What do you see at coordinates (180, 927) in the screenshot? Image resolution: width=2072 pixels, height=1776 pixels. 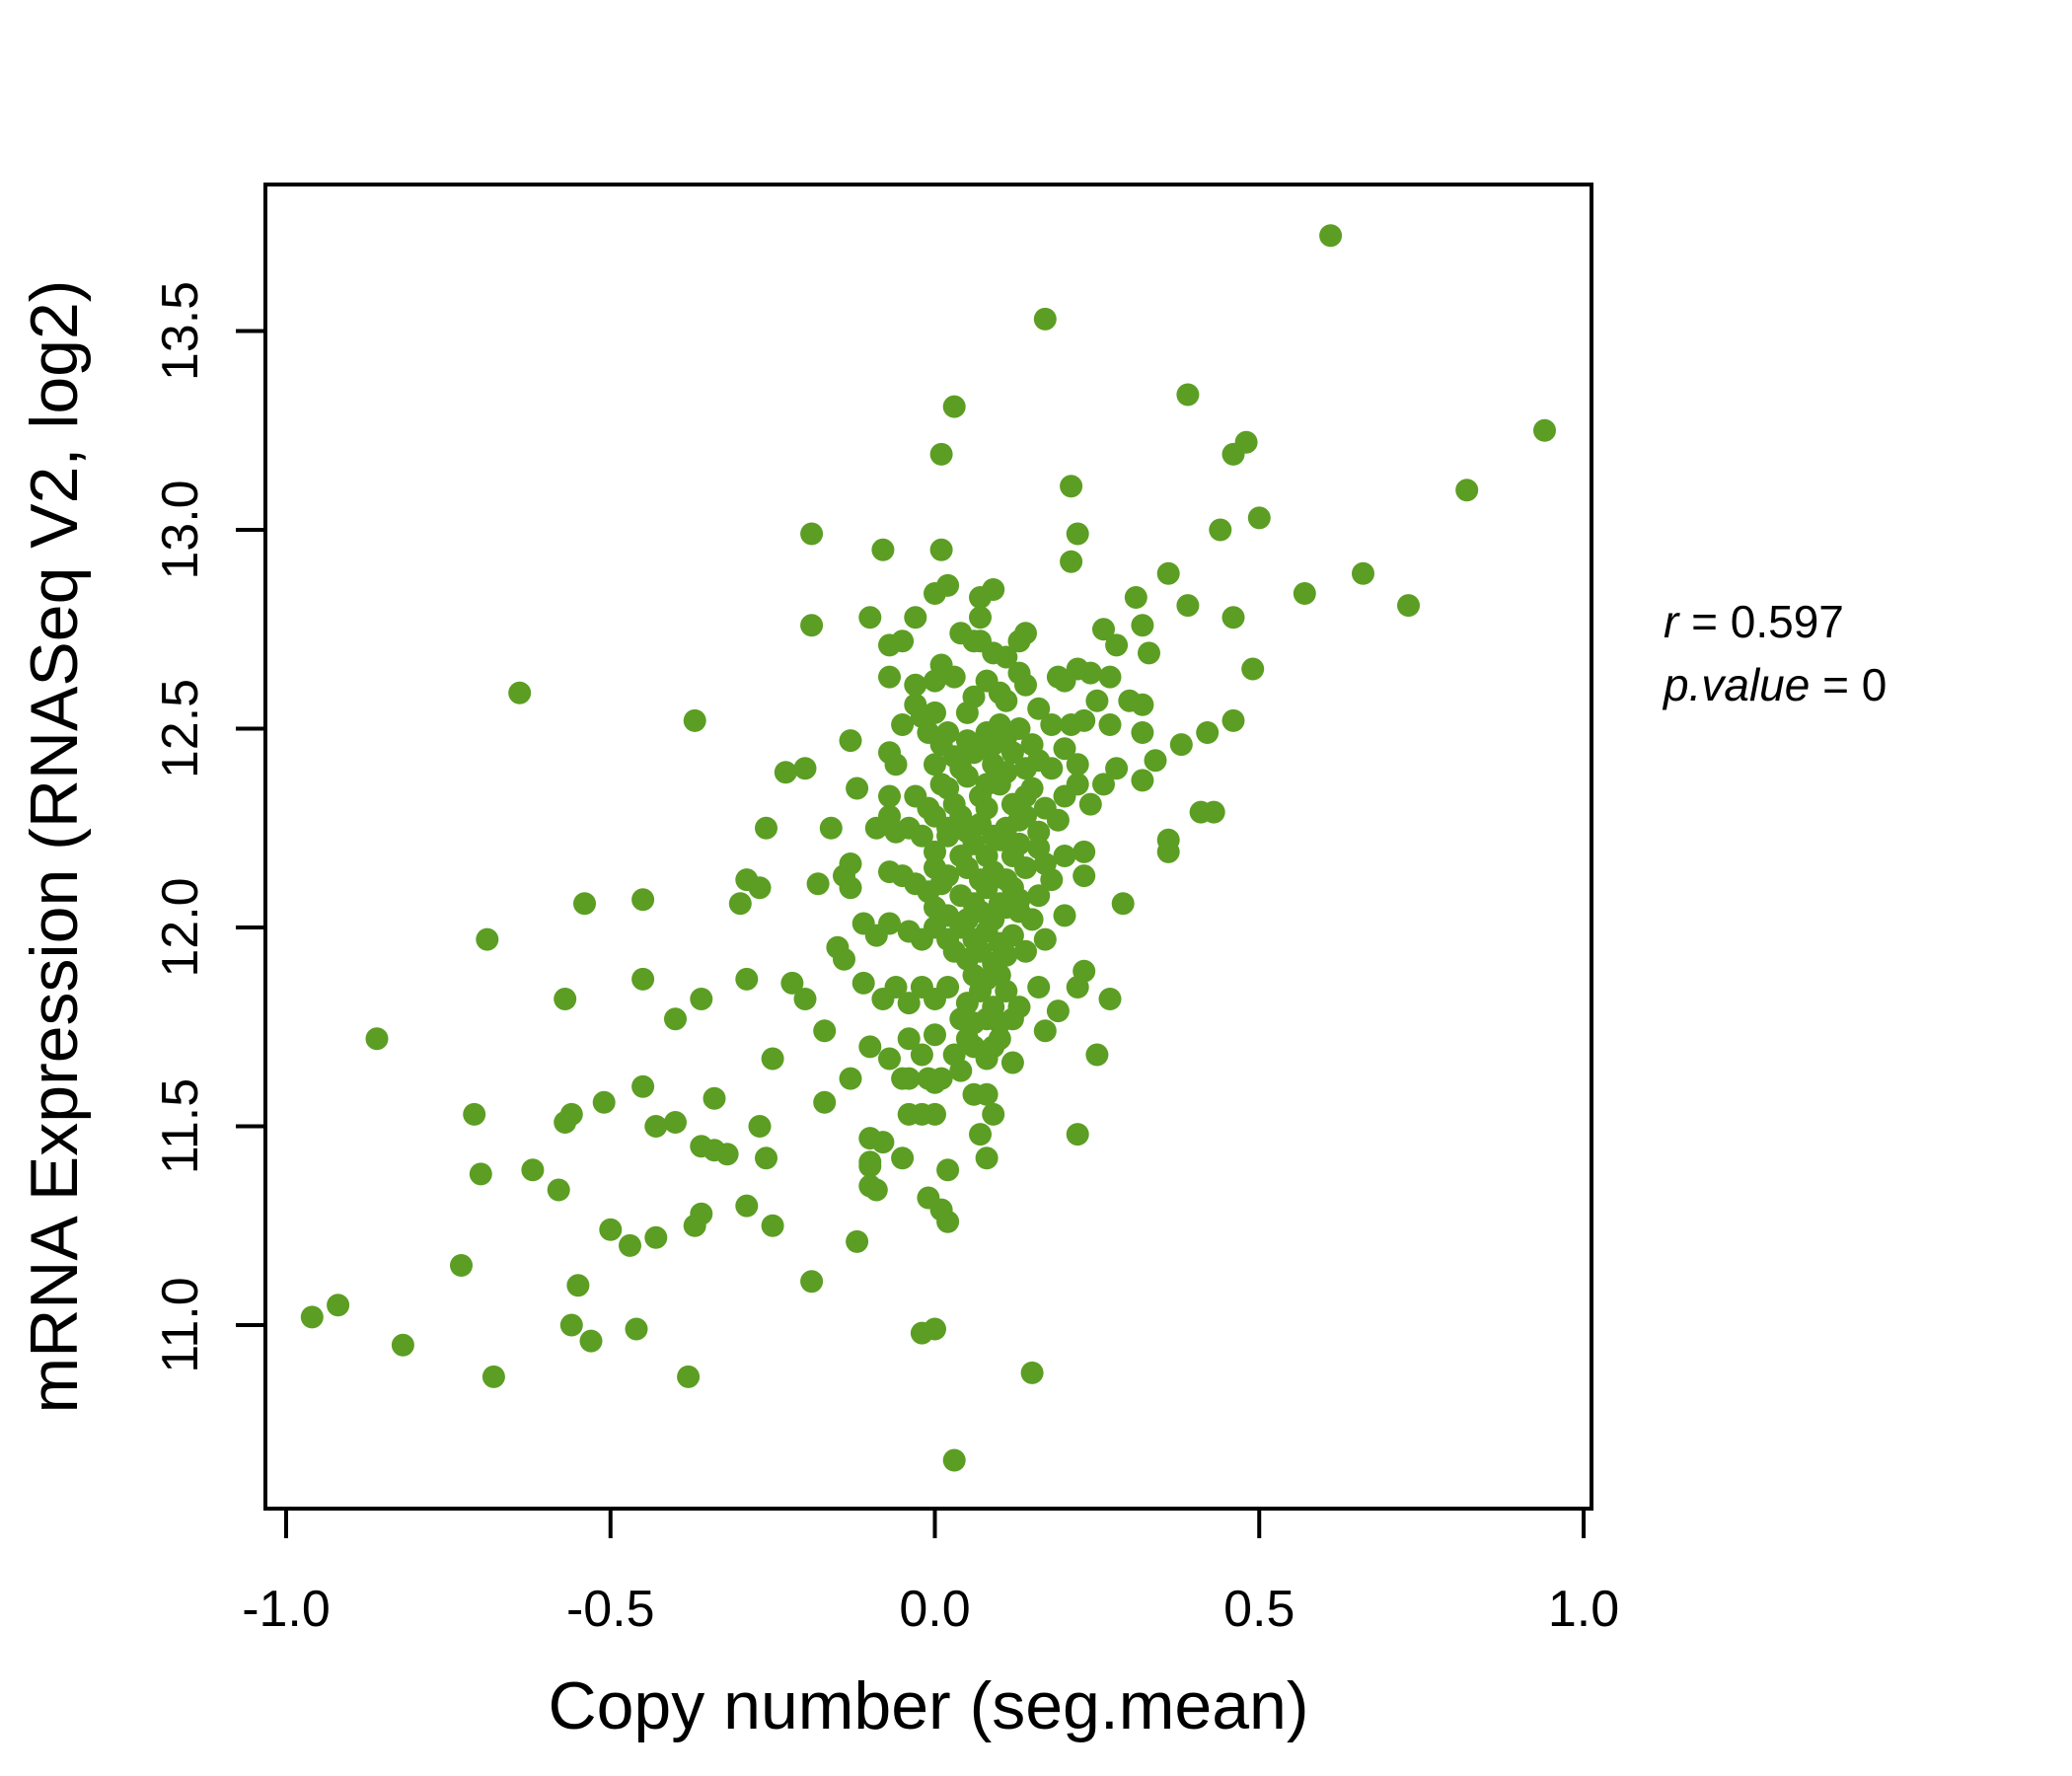 I see `y-tick-label: 12.0` at bounding box center [180, 927].